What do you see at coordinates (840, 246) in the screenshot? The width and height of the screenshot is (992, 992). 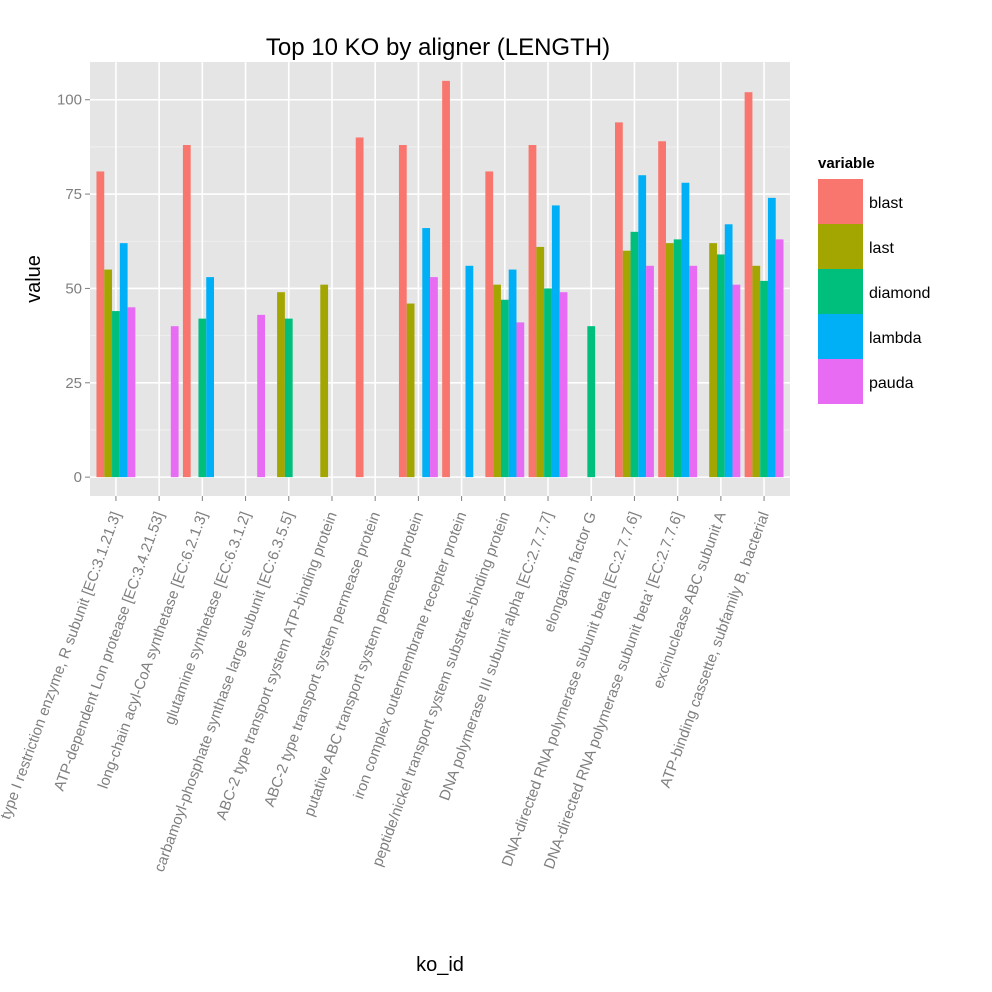 I see `legend-key-last` at bounding box center [840, 246].